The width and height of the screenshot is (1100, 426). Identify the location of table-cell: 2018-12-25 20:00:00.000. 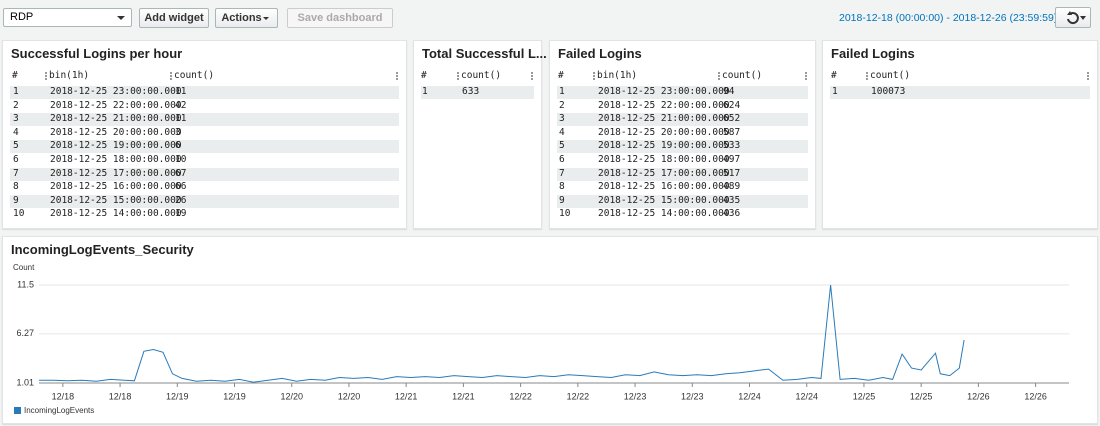
(664, 132).